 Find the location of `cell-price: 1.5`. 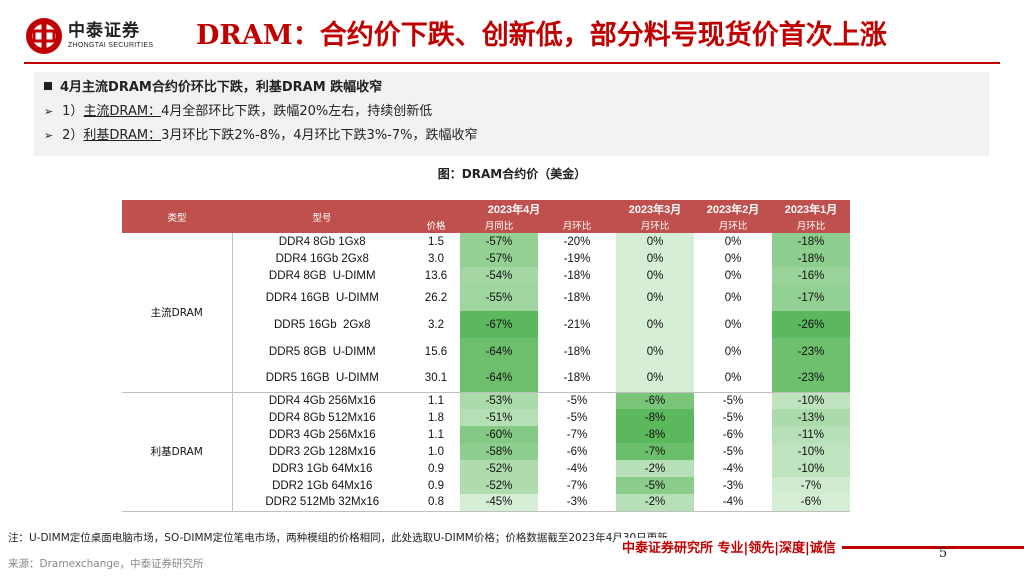

cell-price: 1.5 is located at coordinates (436, 241).